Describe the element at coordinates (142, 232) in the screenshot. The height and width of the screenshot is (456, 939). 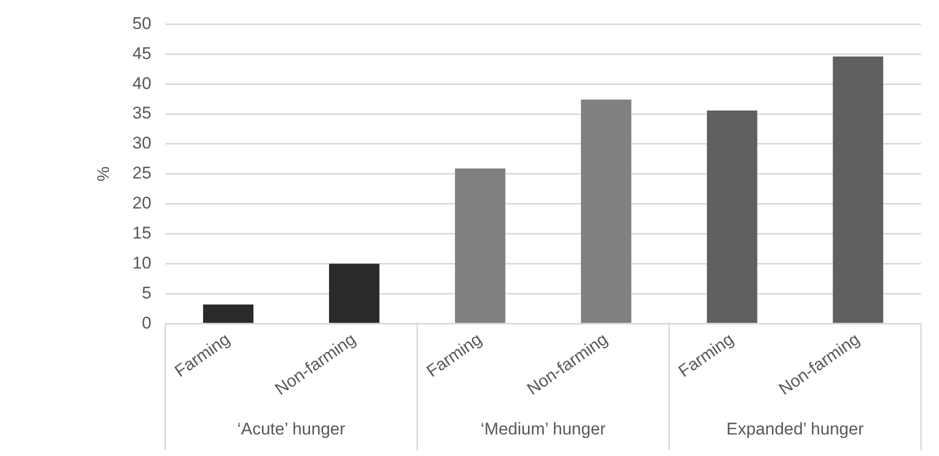
I see `y-tick-label: 15` at that location.